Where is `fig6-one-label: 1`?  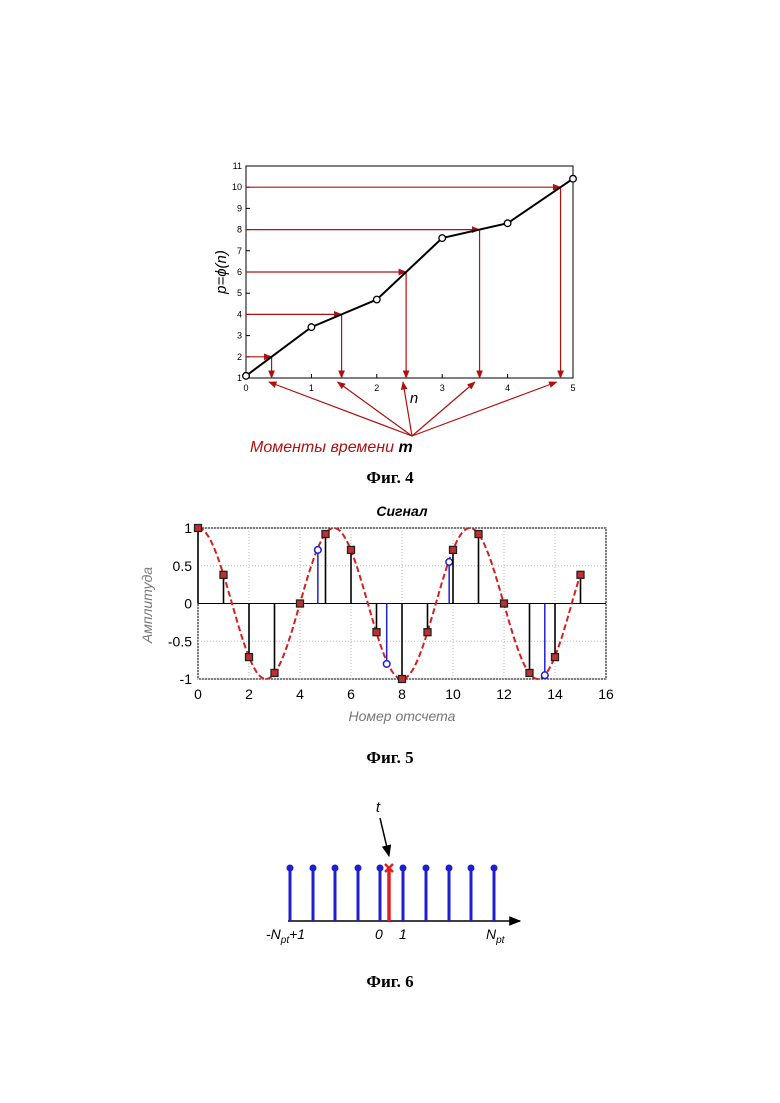
fig6-one-label: 1 is located at coordinates (403, 934).